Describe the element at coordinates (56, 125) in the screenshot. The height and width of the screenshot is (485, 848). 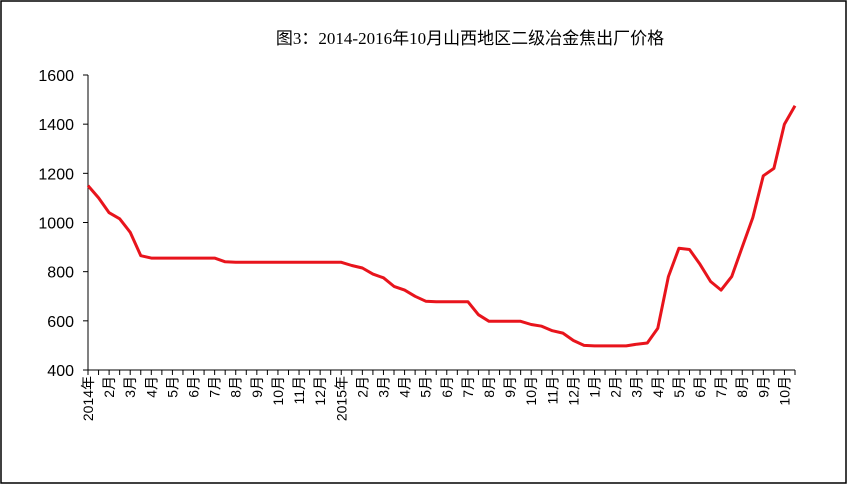
I see `y-tick-label: 1400` at that location.